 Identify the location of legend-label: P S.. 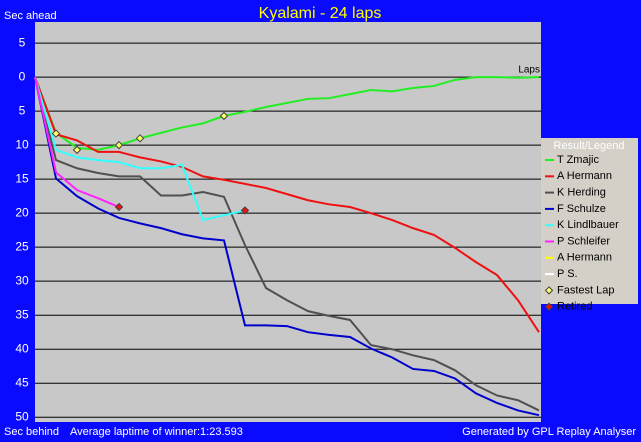
(567, 274).